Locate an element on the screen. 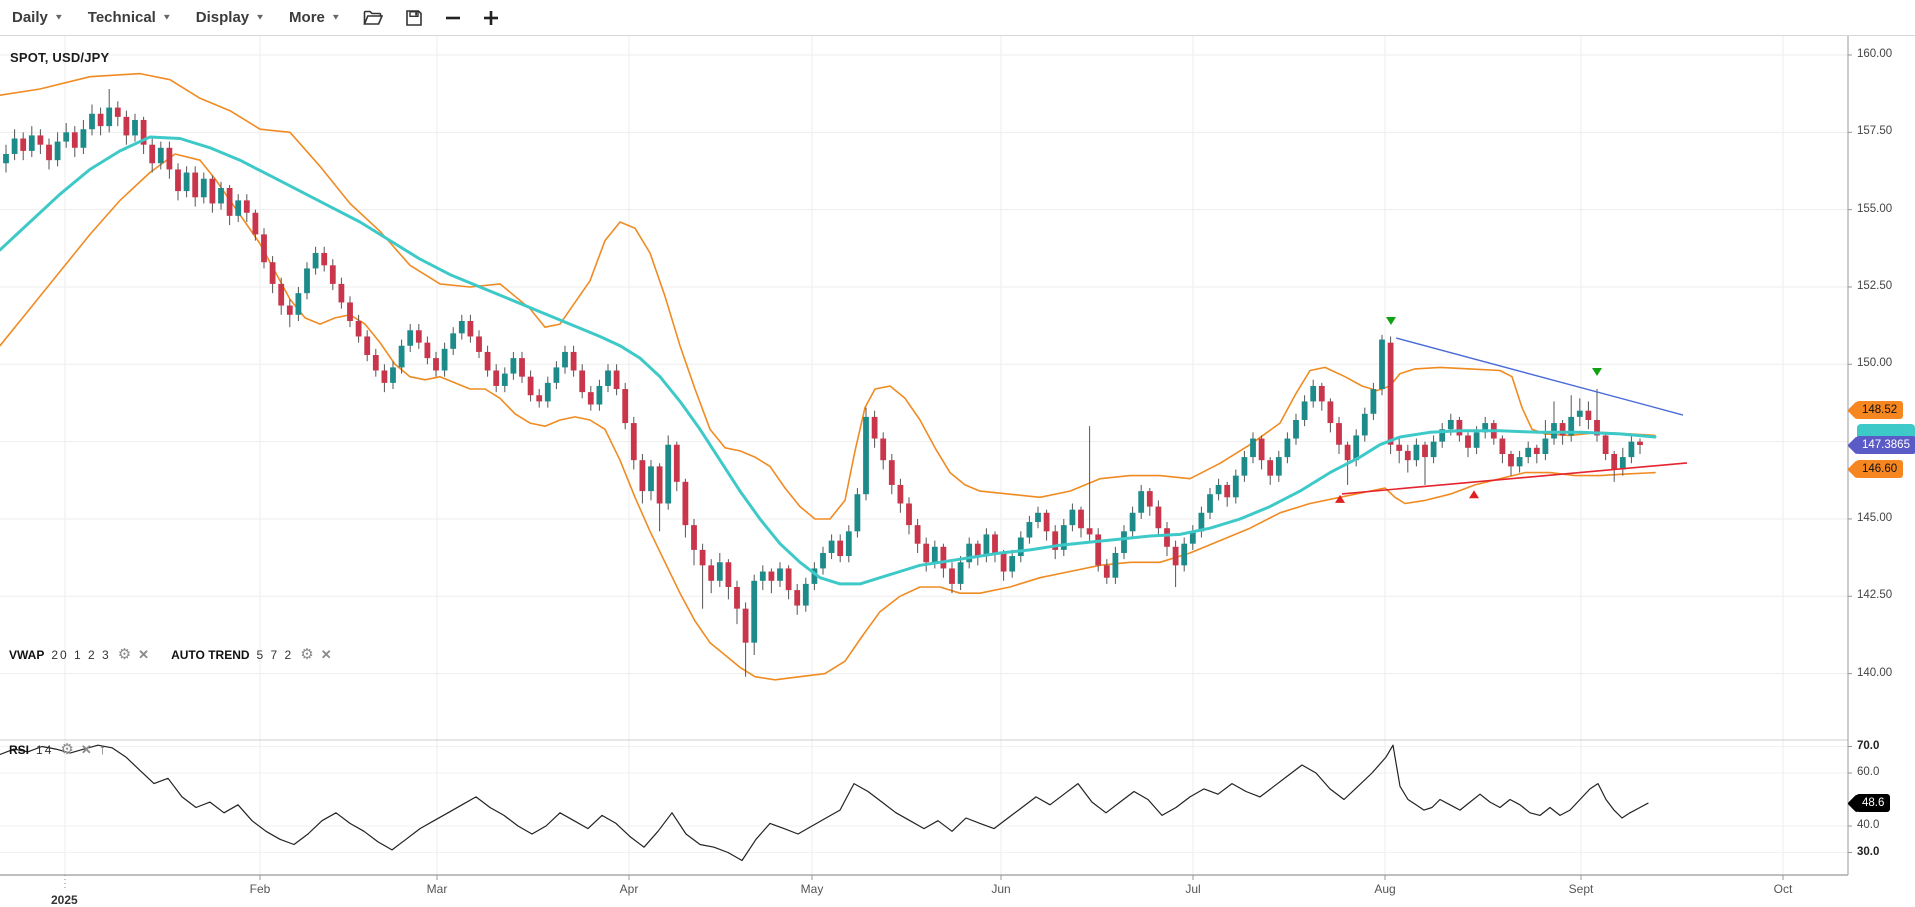  toolbar: Daily ▼ Technical ▼ Display ▼ More ▼ is located at coordinates (957, 18).